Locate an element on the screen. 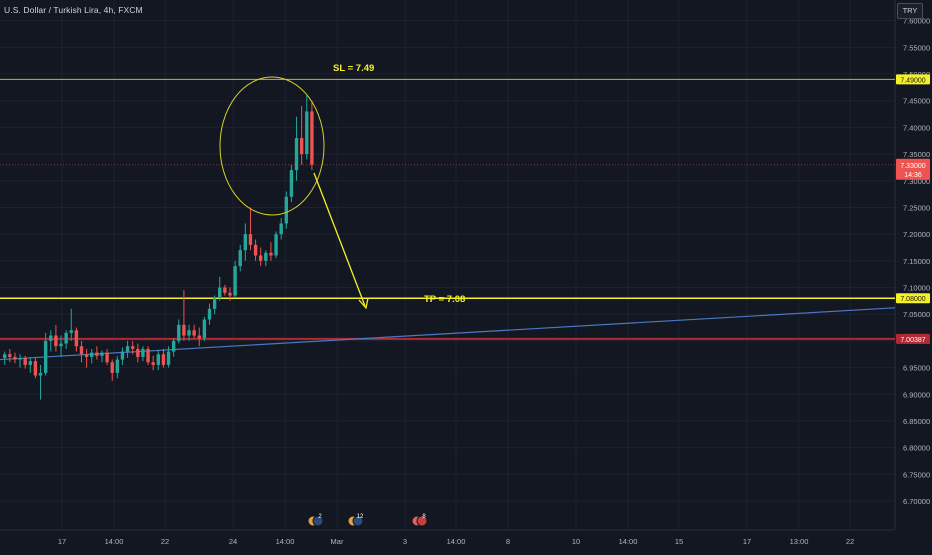 Image resolution: width=932 pixels, height=555 pixels. highlight-circle is located at coordinates (272, 146).